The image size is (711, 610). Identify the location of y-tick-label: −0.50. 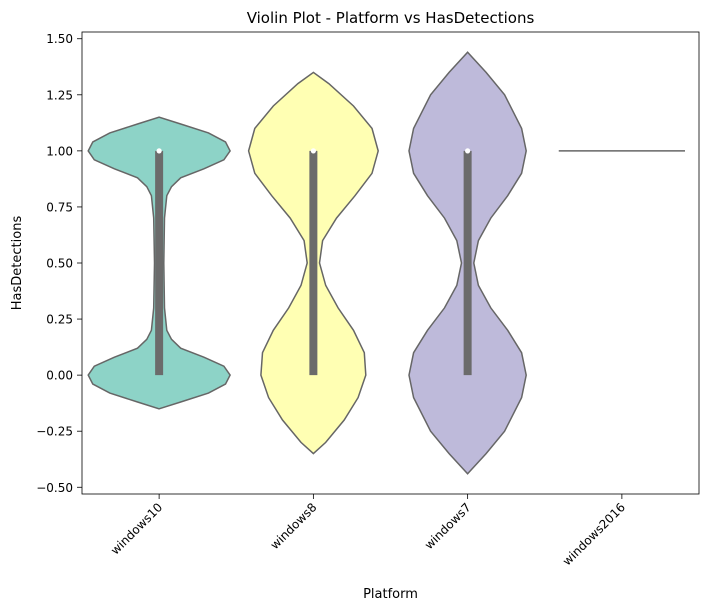
(54, 488).